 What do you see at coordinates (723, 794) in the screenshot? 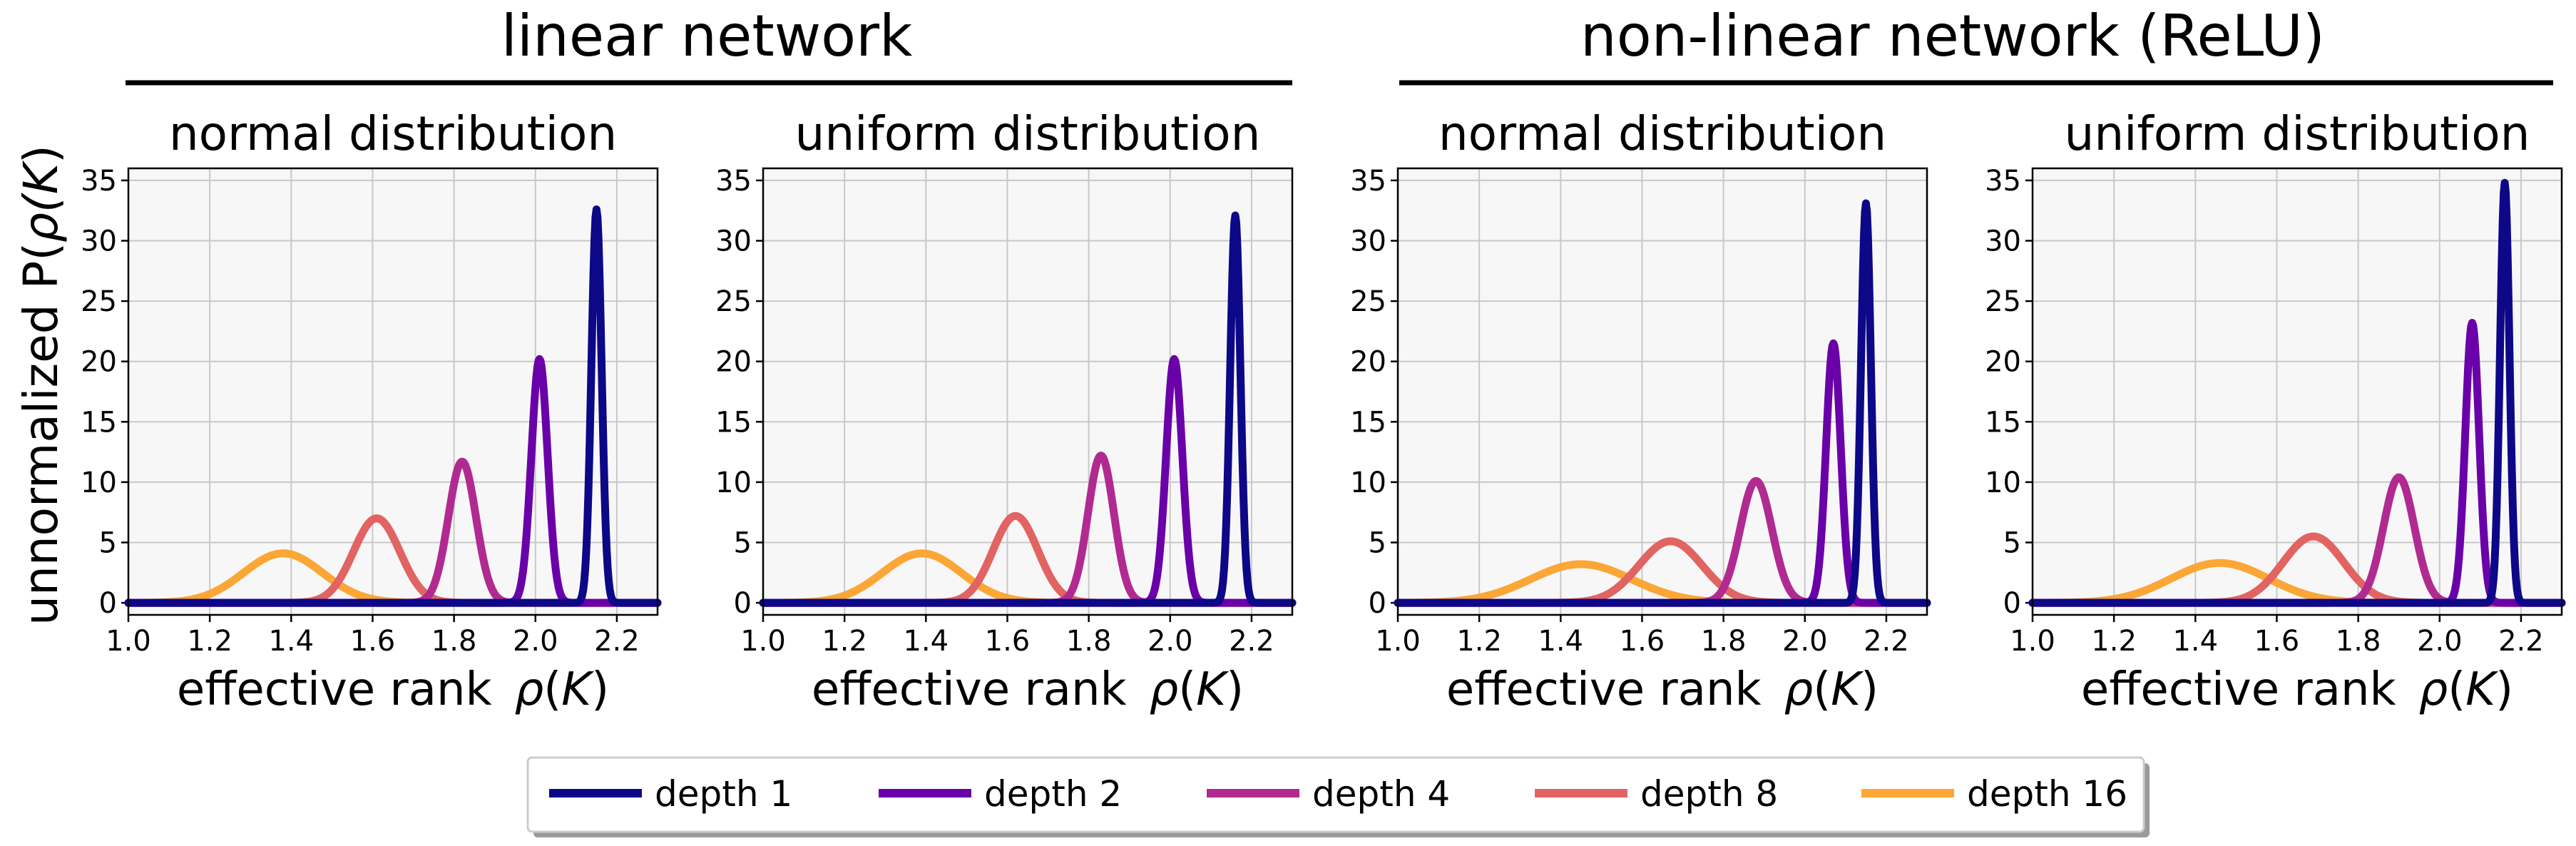
I see `legend-label: depth 1` at bounding box center [723, 794].